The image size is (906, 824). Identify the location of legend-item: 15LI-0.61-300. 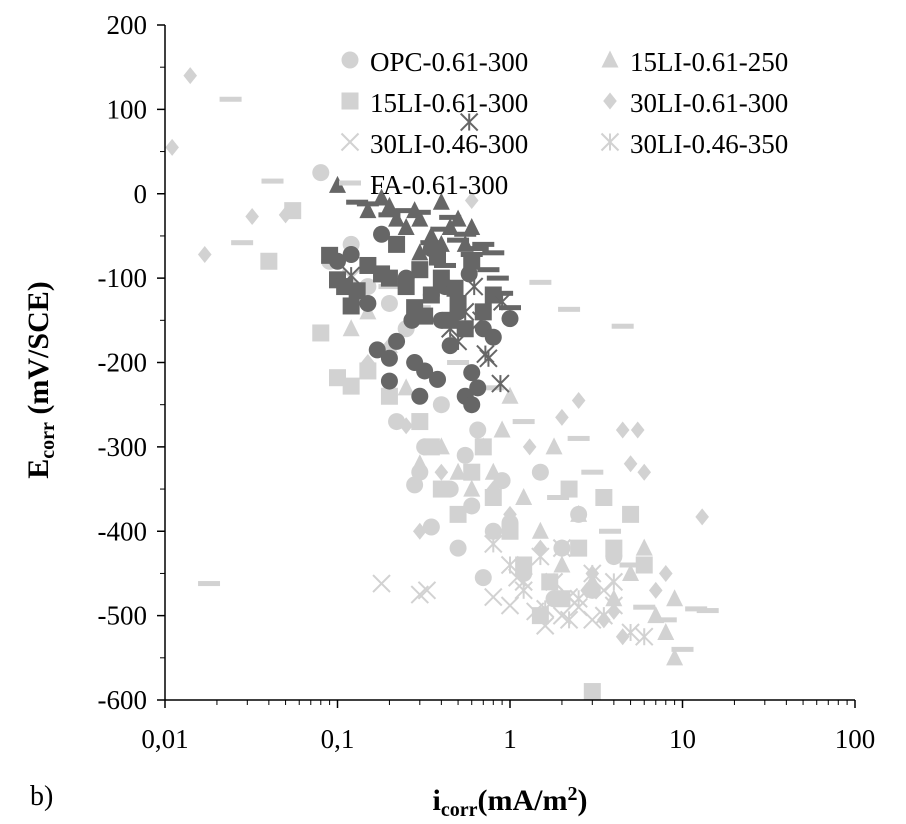
(434, 103).